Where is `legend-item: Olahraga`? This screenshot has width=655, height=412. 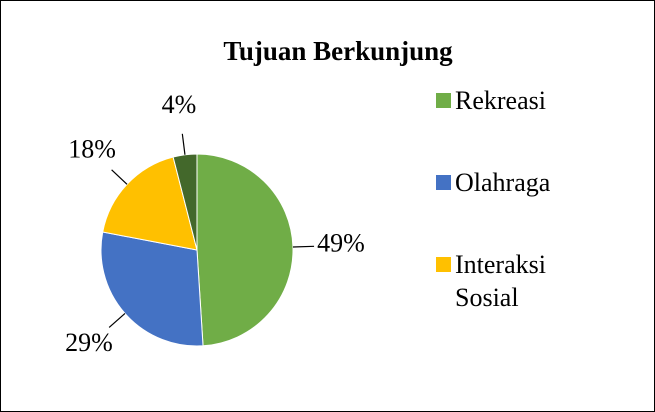
legend-item: Olahraga is located at coordinates (521, 182).